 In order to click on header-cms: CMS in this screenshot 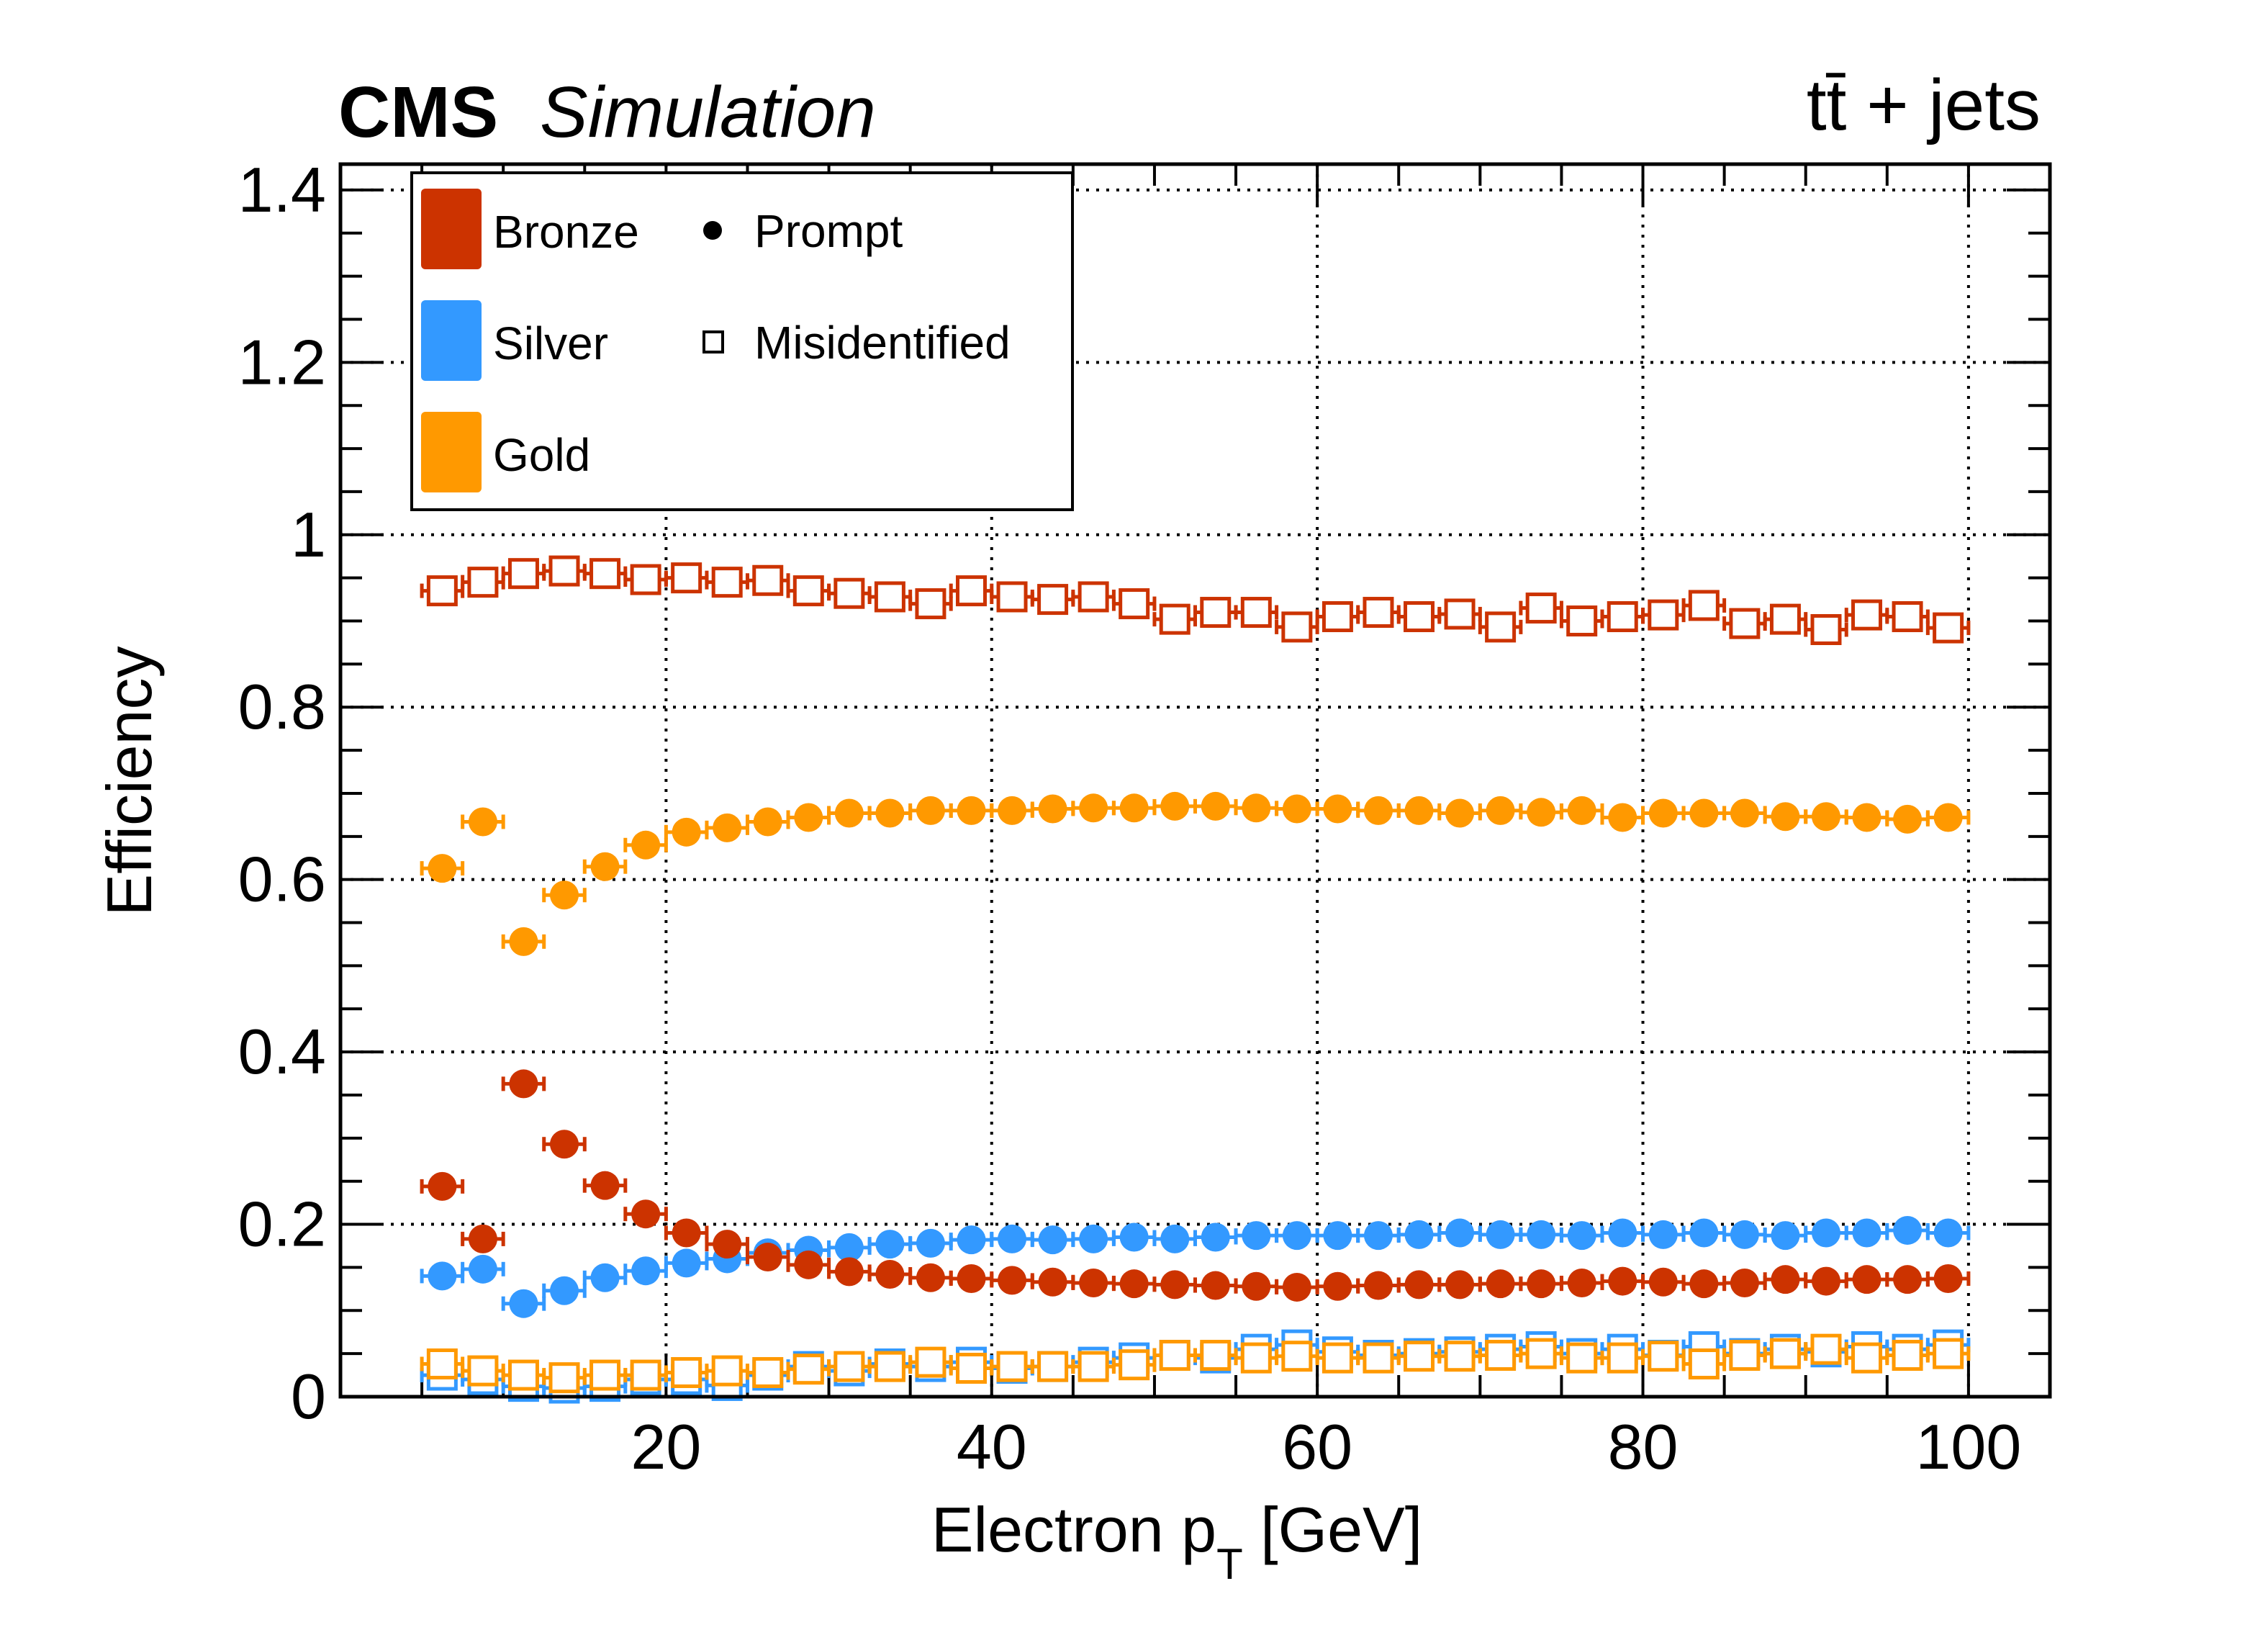, I will do `click(418, 112)`.